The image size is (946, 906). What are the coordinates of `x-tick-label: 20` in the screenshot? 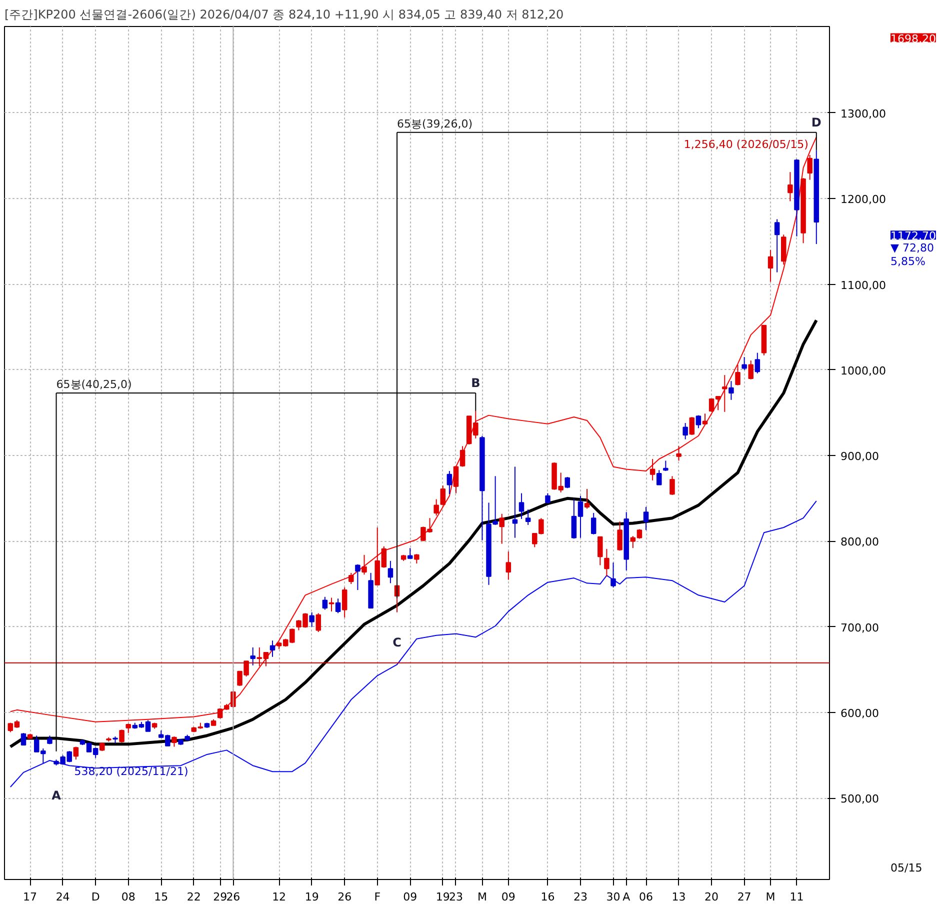 It's located at (711, 897).